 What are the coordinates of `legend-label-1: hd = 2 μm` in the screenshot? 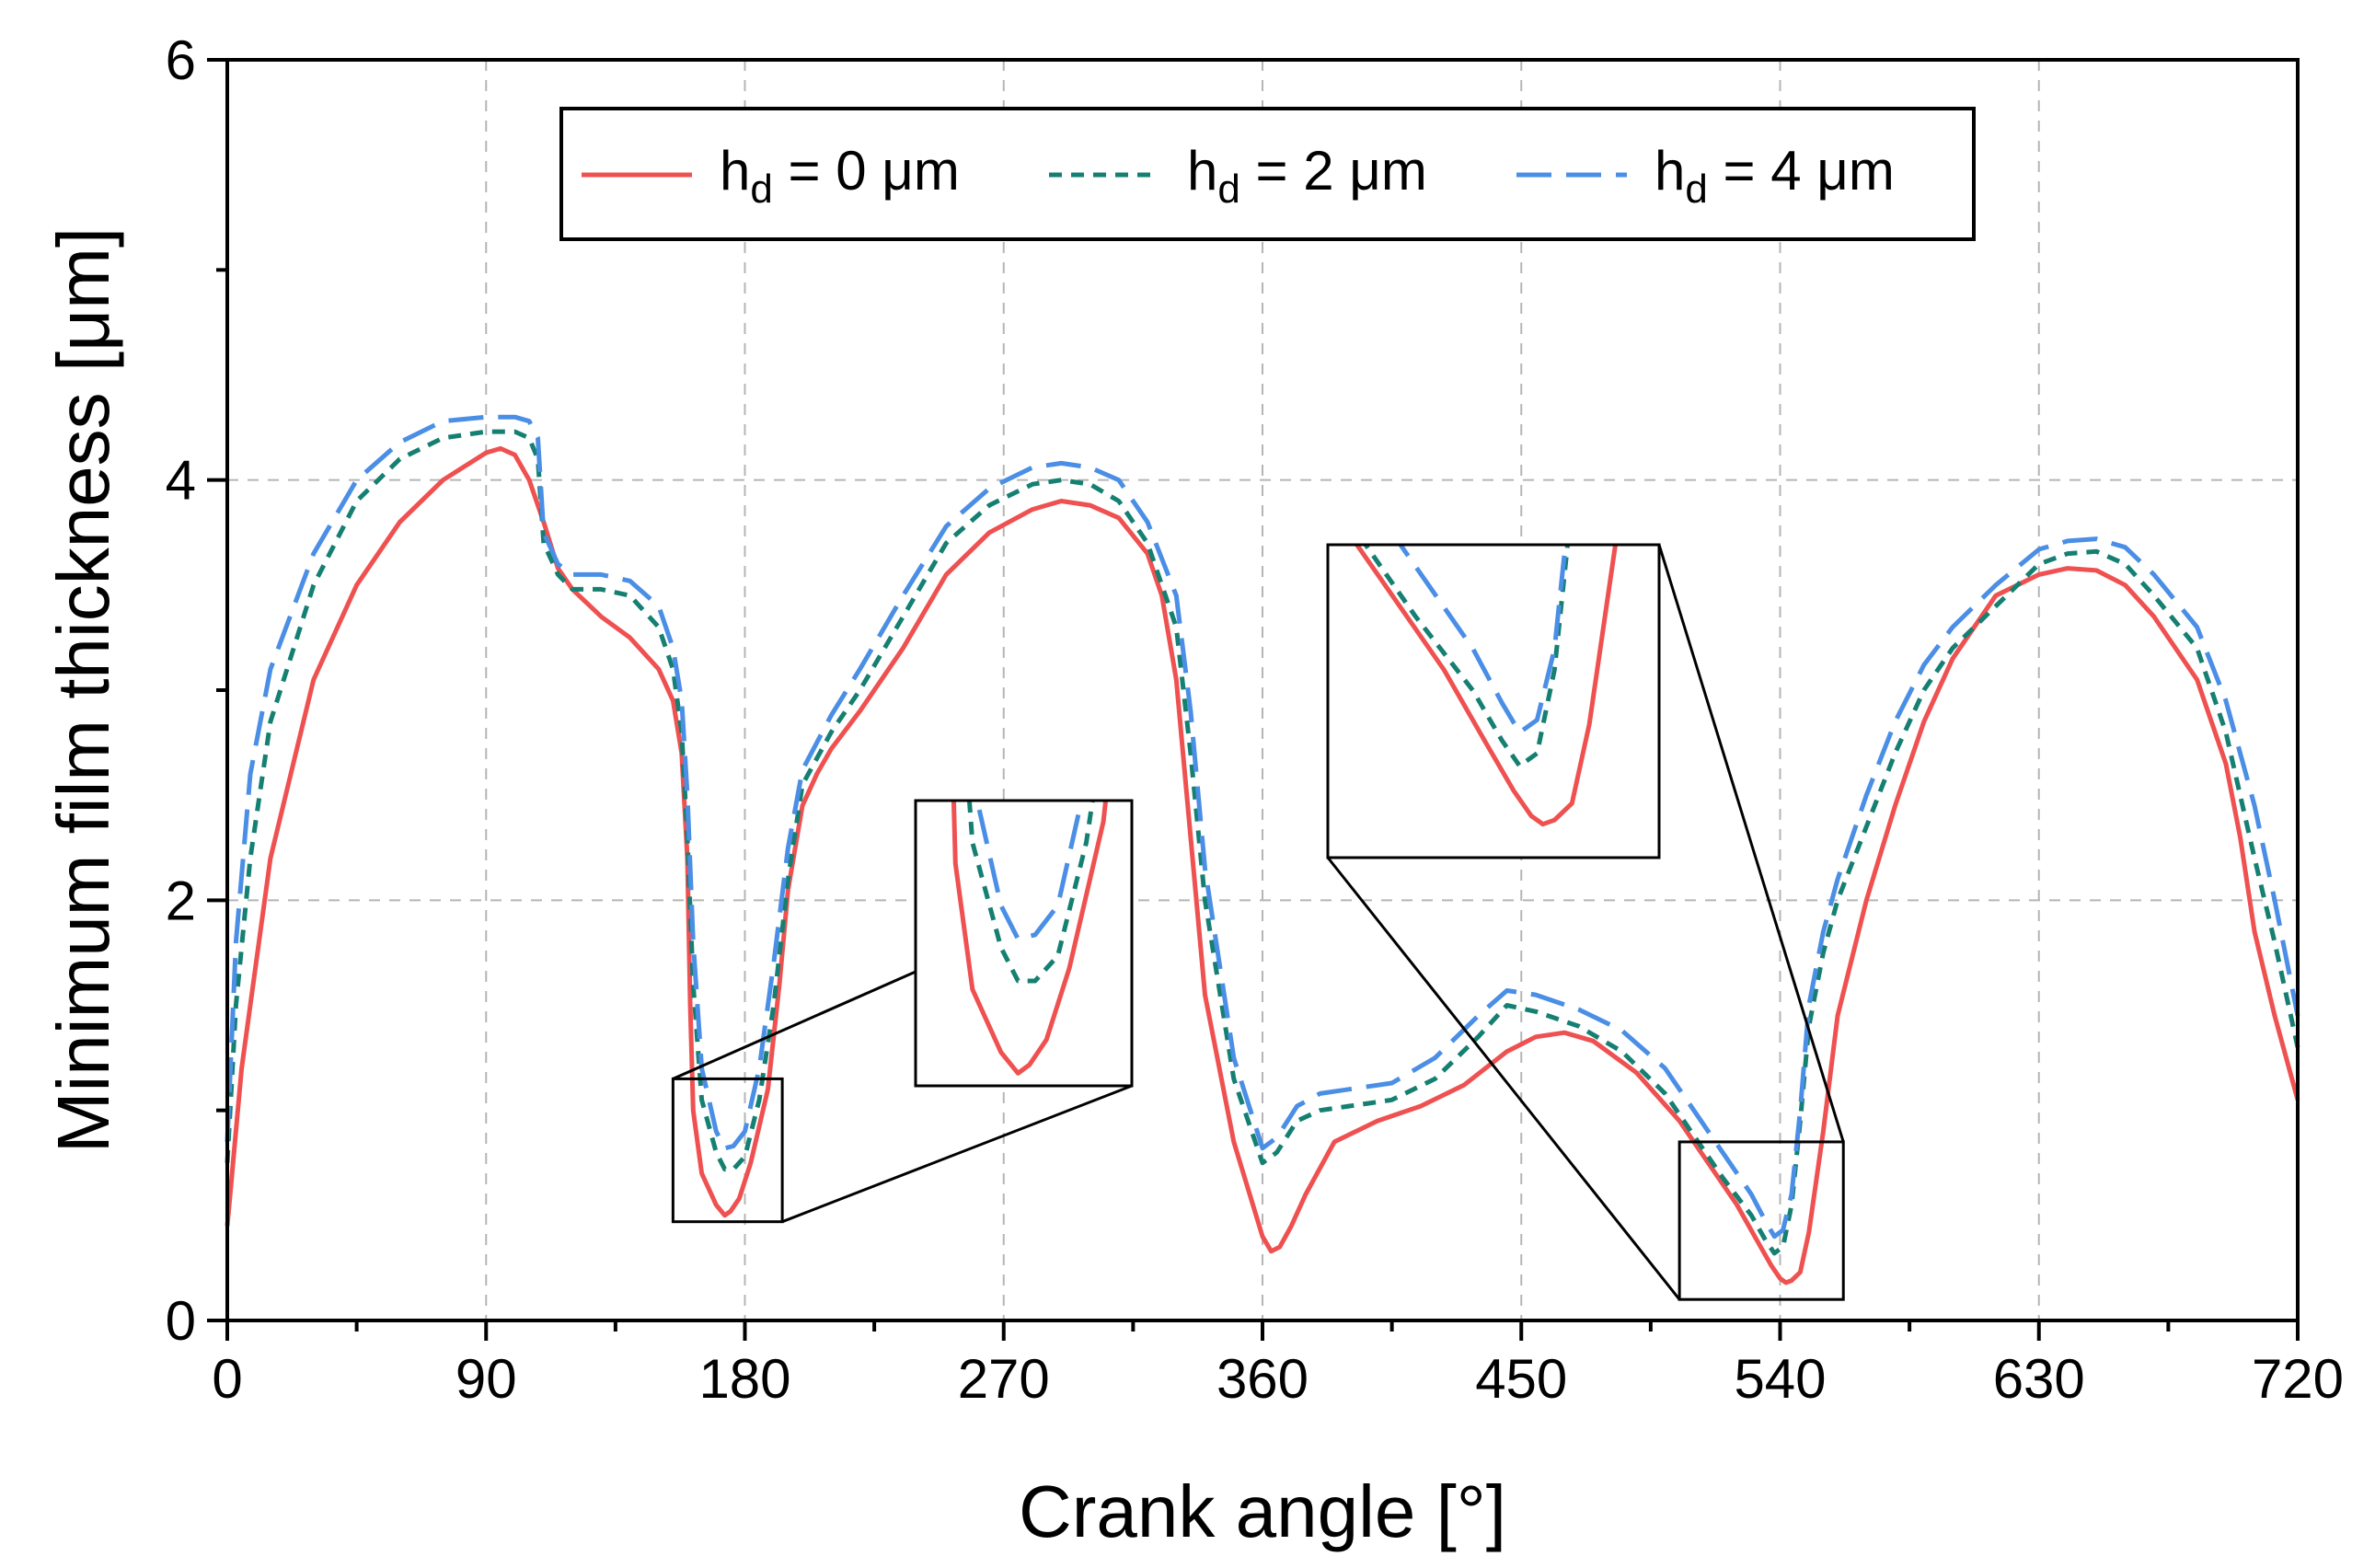 It's located at (1307, 176).